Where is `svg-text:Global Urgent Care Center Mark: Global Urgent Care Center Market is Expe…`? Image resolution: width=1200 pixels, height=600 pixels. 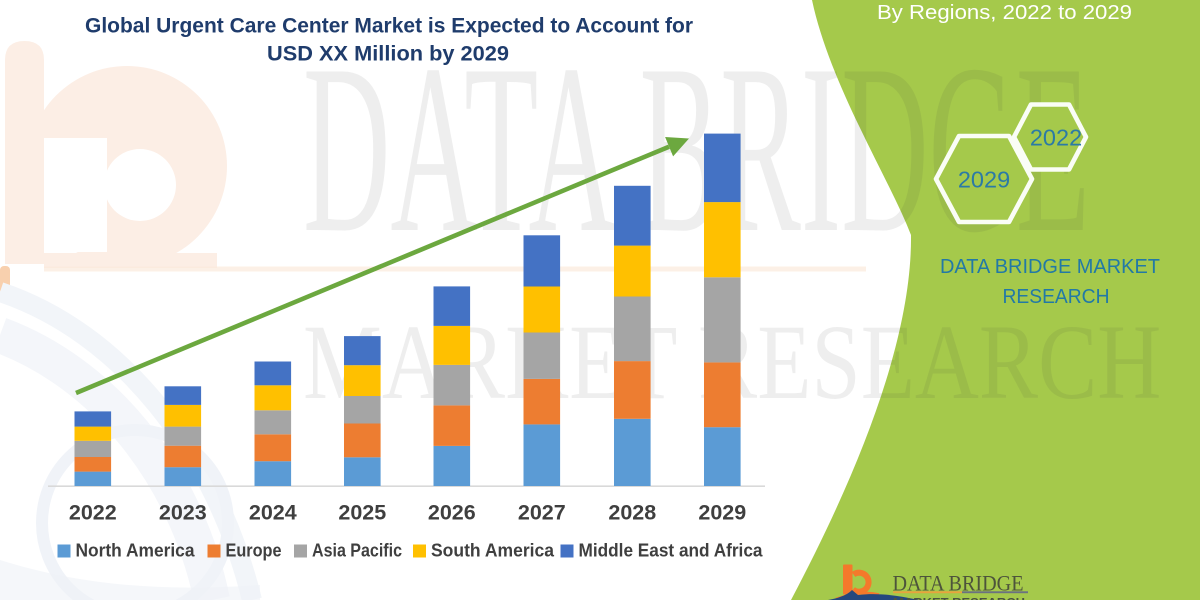 svg-text:Global Urgent Care Center Mark: Global Urgent Care Center Market is Expe… is located at coordinates (389, 26).